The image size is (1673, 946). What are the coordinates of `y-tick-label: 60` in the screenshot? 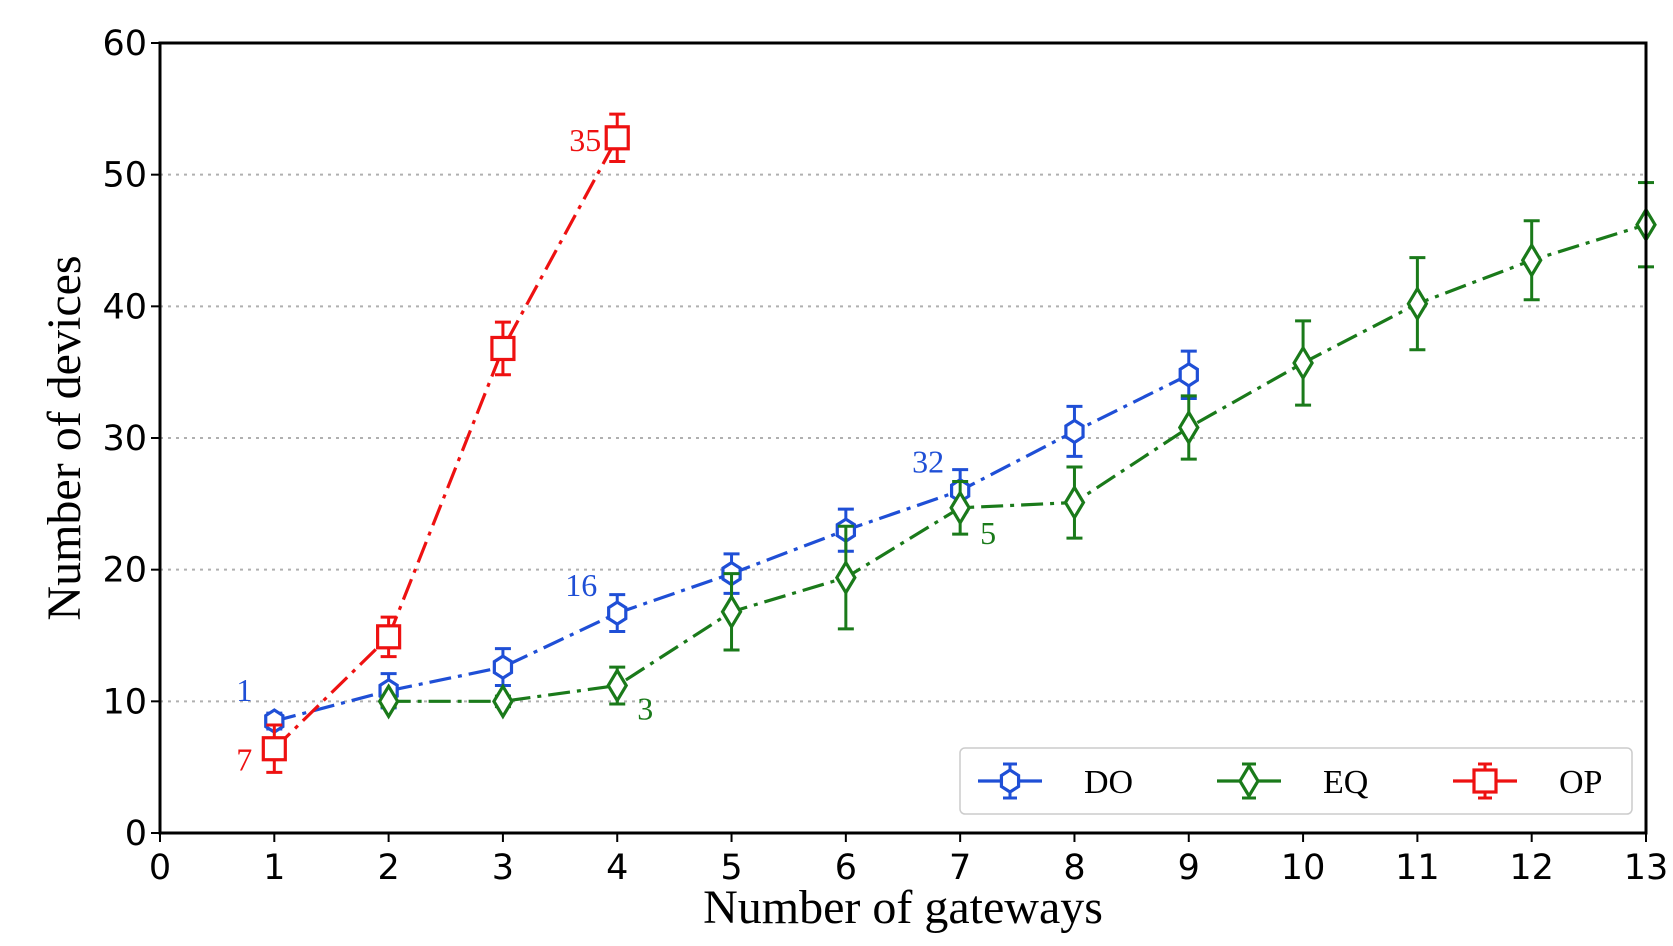 It's located at (124, 44).